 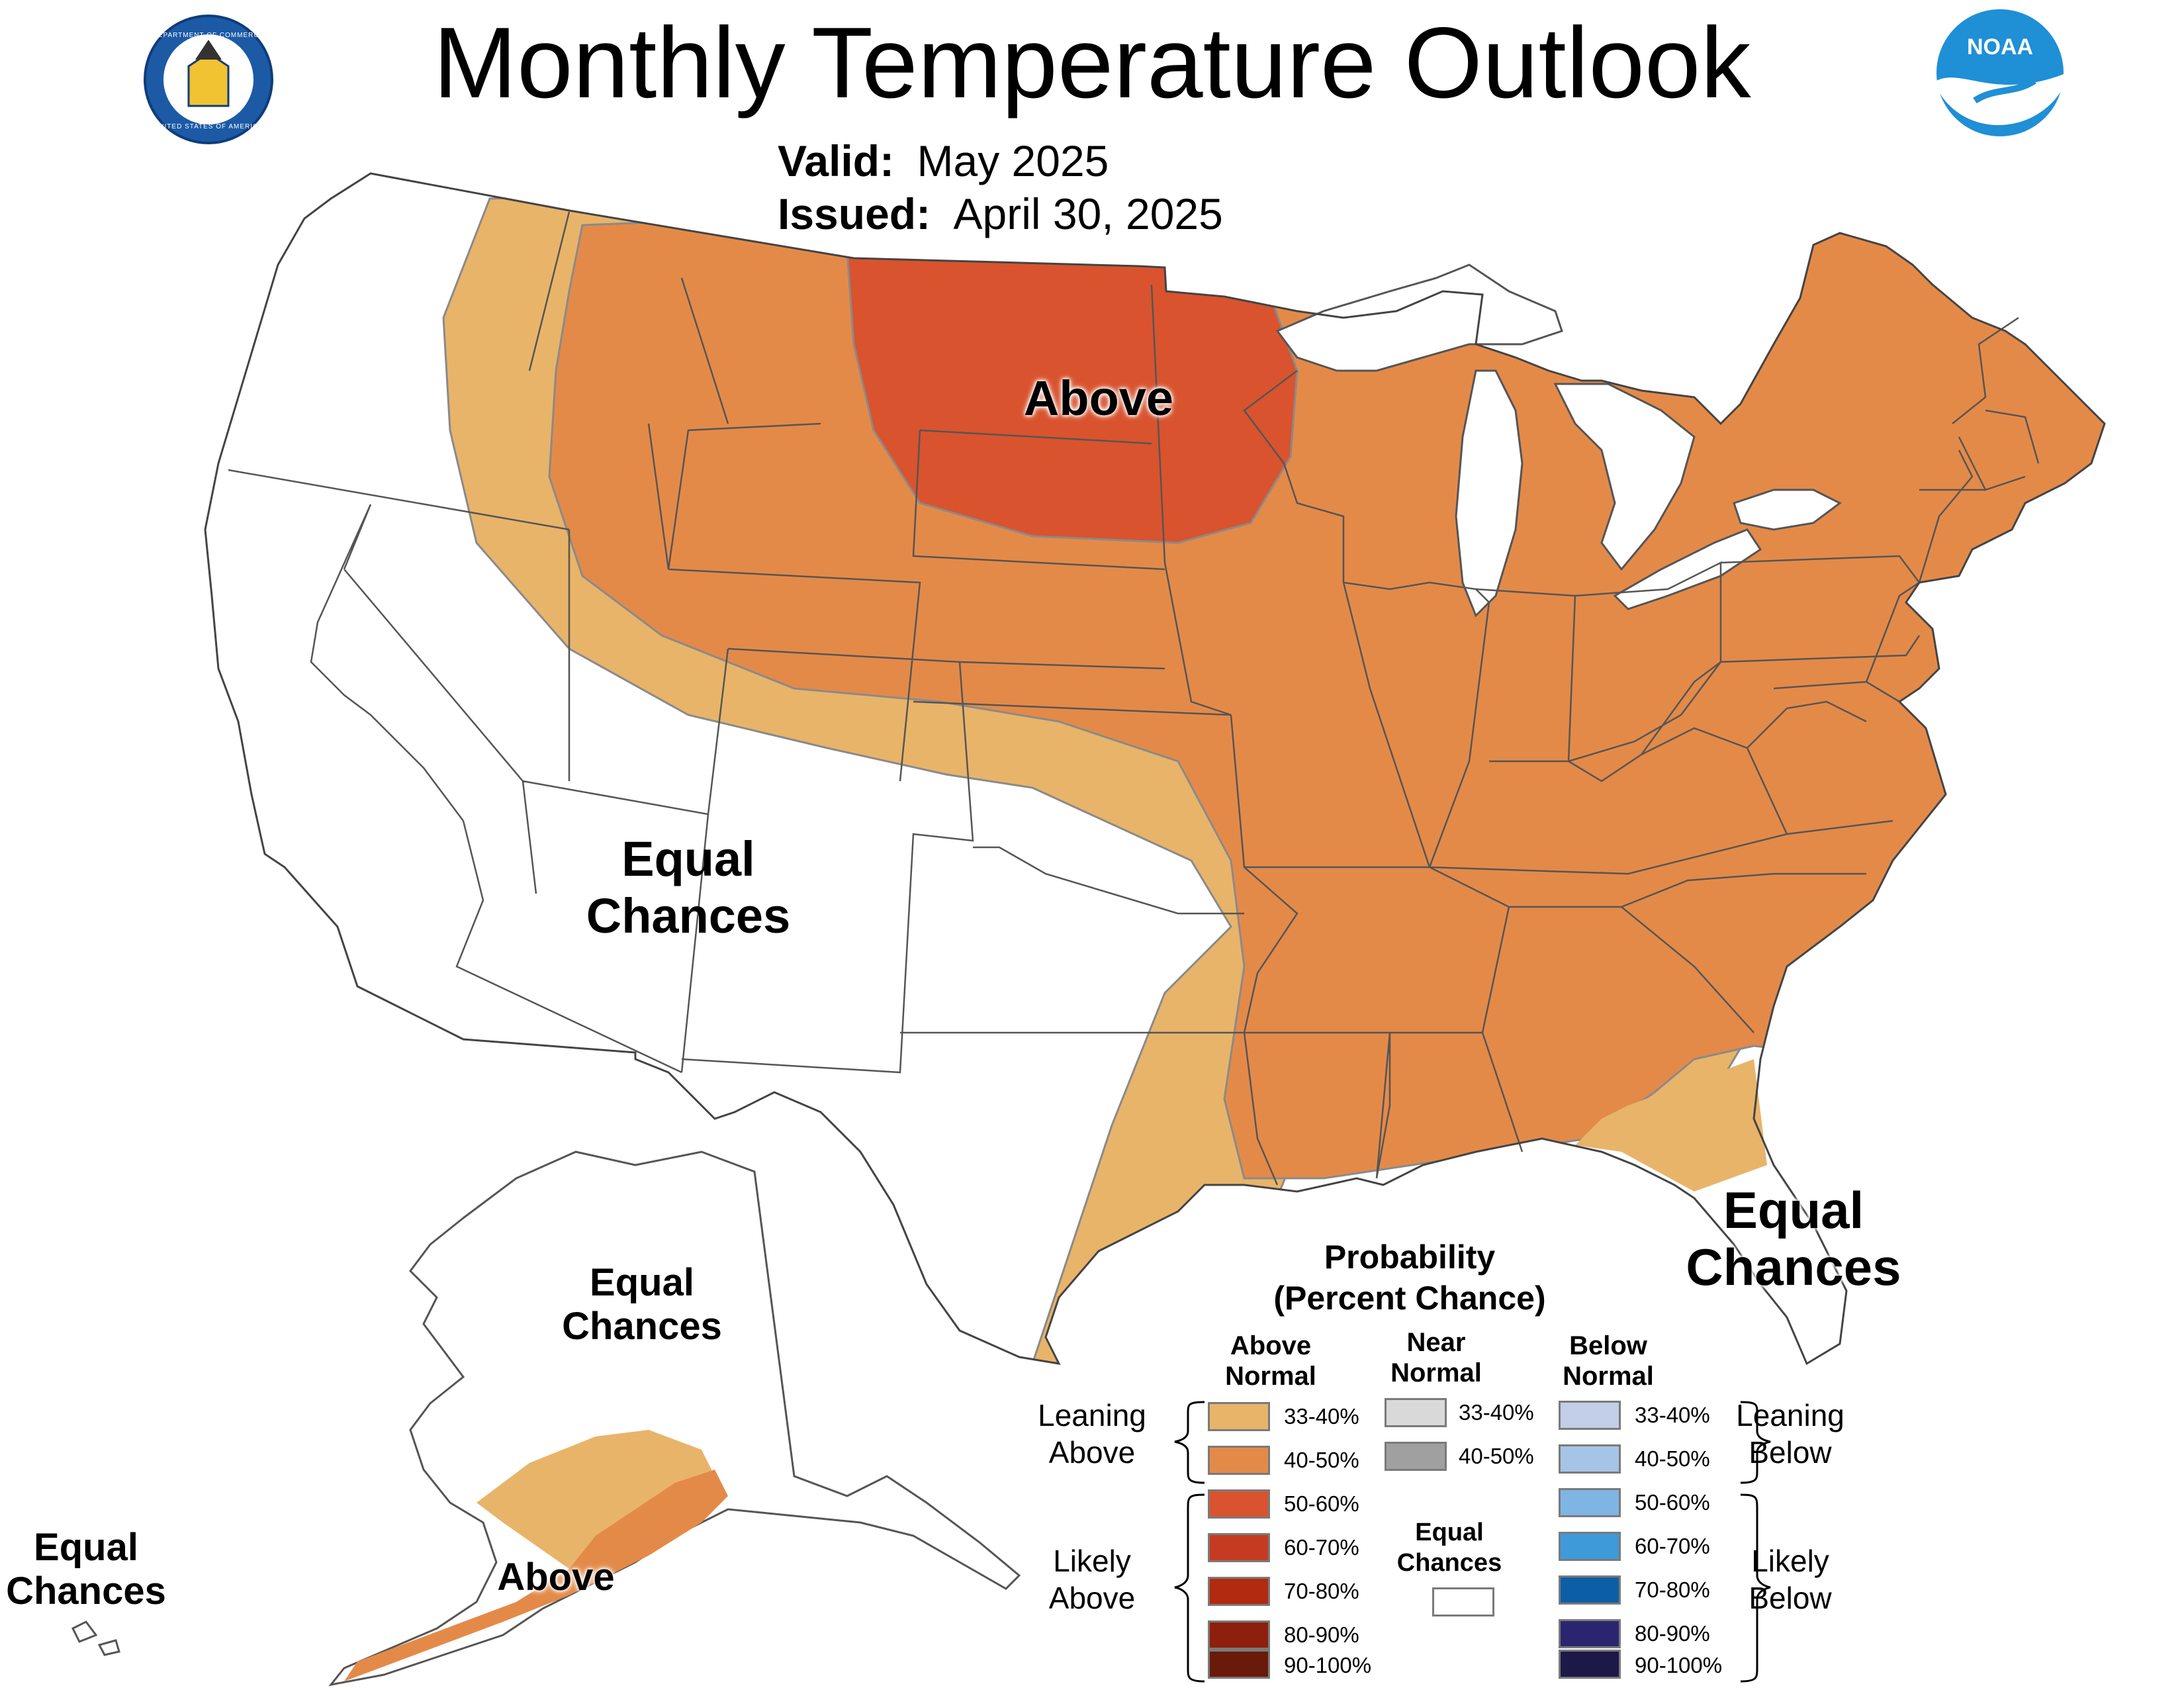 I want to click on label-near-33-40: 33-40%, so click(x=1496, y=1412).